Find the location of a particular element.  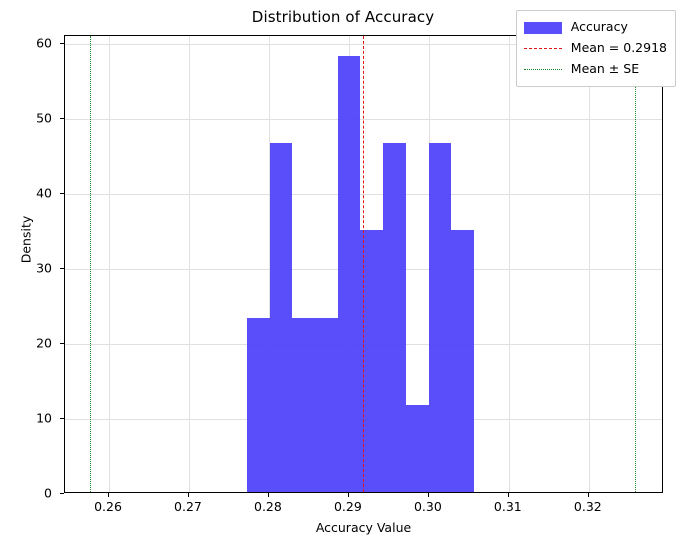

legend-item-0: Accuracy is located at coordinates (595, 27).